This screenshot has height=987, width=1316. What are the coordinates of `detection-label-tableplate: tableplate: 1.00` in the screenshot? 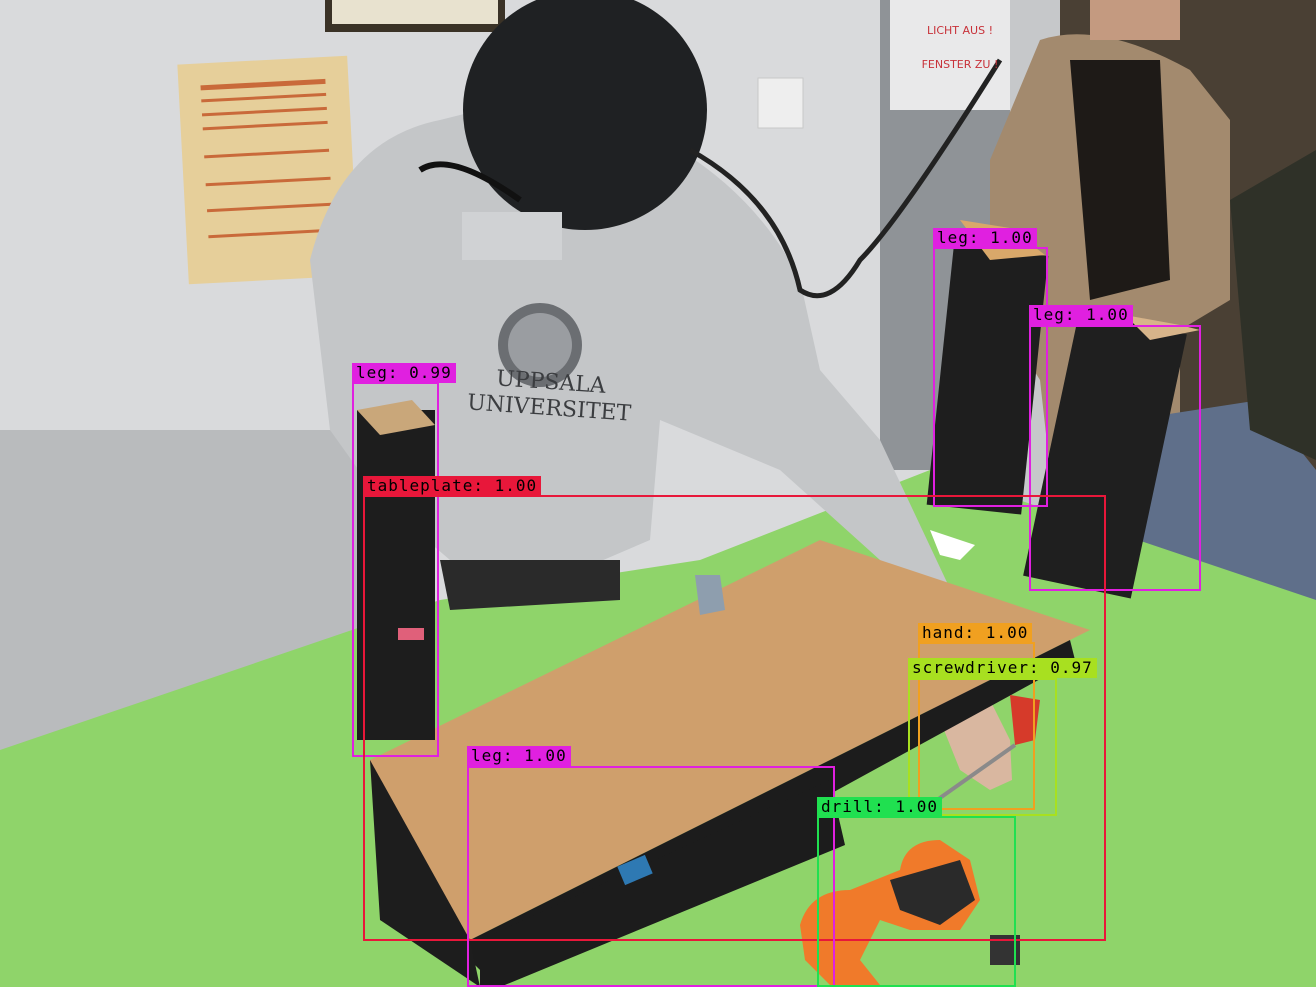 It's located at (452, 486).